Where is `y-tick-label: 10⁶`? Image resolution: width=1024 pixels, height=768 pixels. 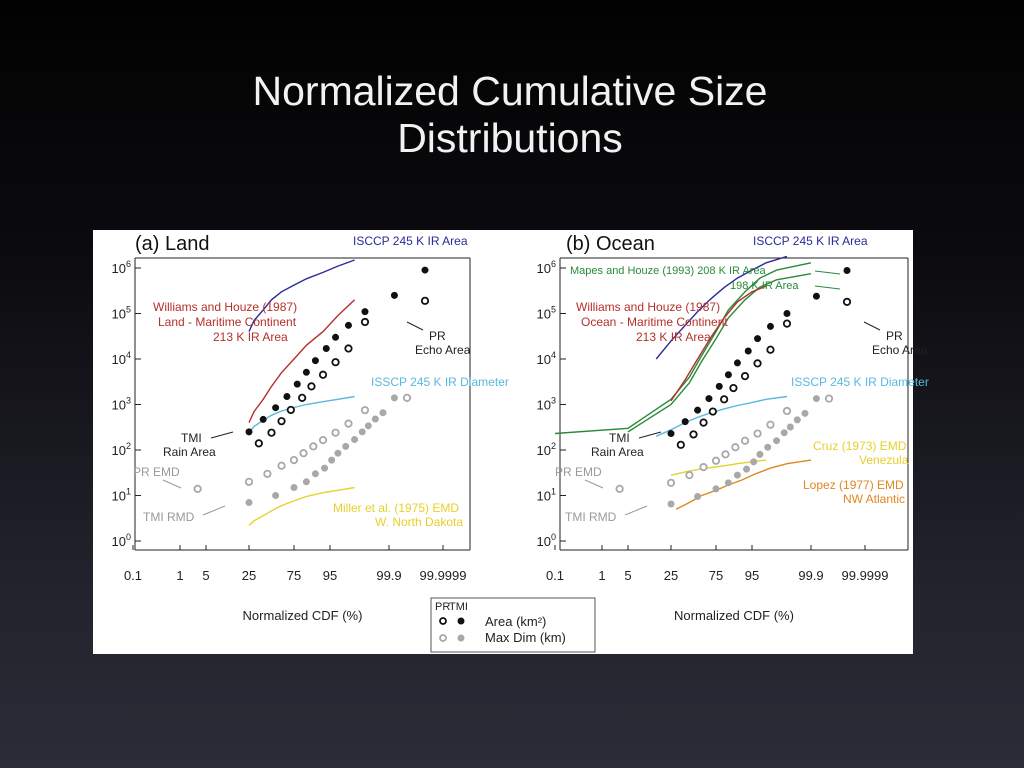 y-tick-label: 10⁶ is located at coordinates (121, 267).